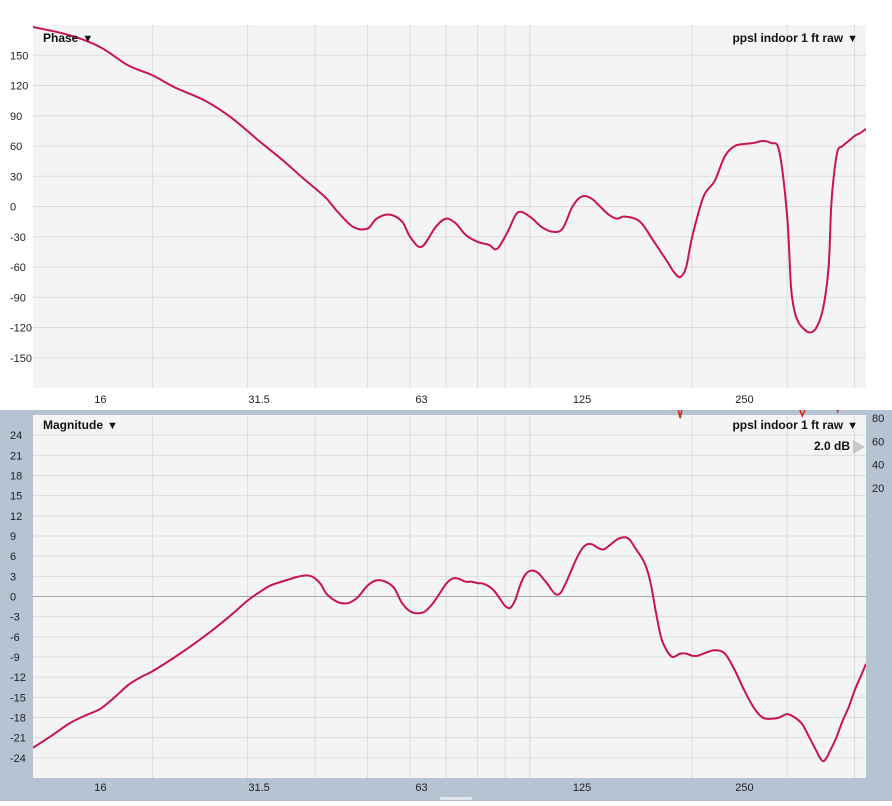 The height and width of the screenshot is (806, 892). I want to click on y-tick-label: 24, so click(16, 436).